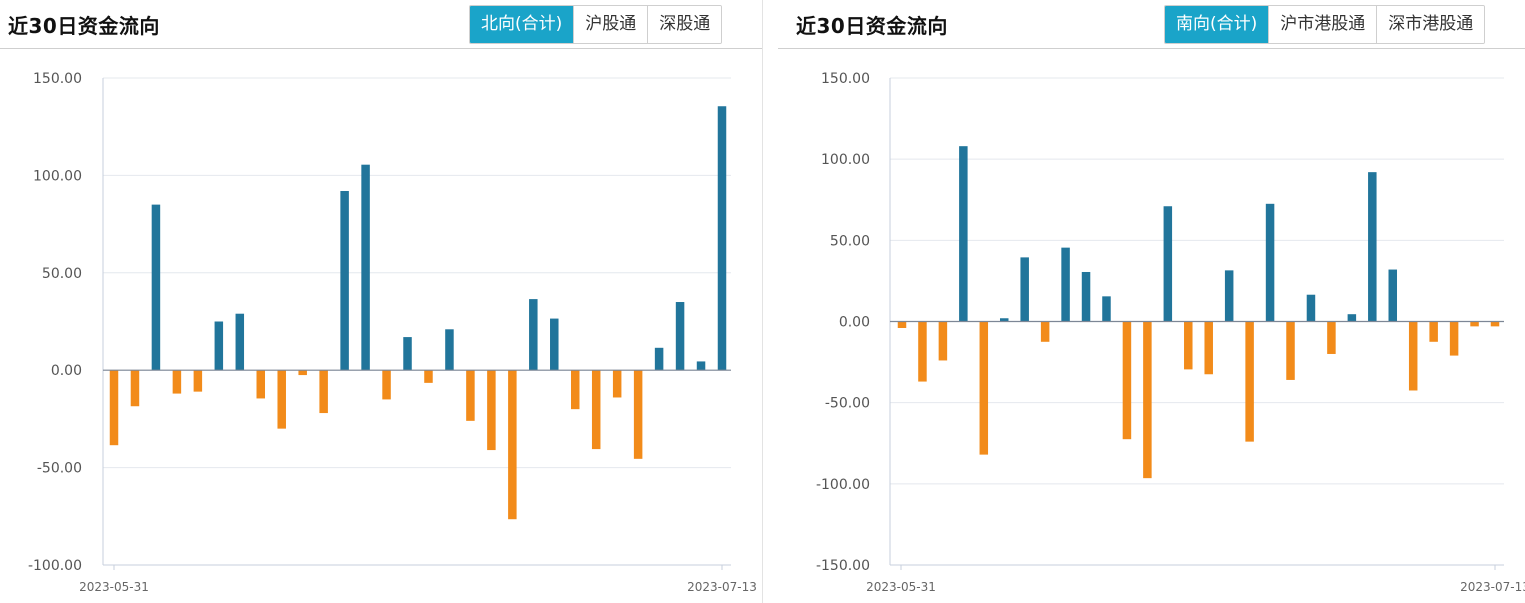  Describe the element at coordinates (843, 566) in the screenshot. I see `y-tick-label: -150.00` at that location.